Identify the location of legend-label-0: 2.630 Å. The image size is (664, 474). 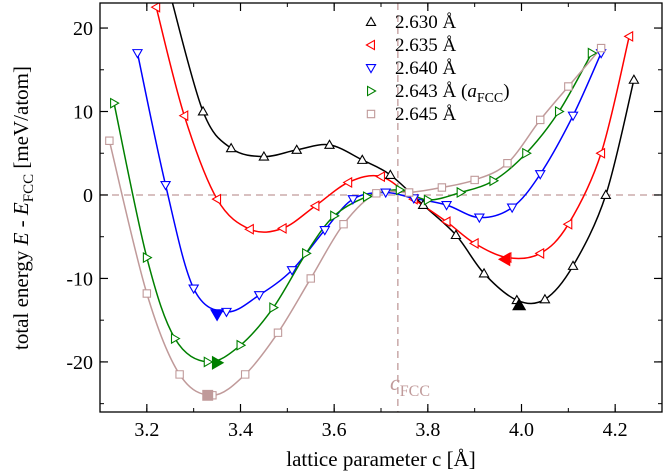
(426, 22).